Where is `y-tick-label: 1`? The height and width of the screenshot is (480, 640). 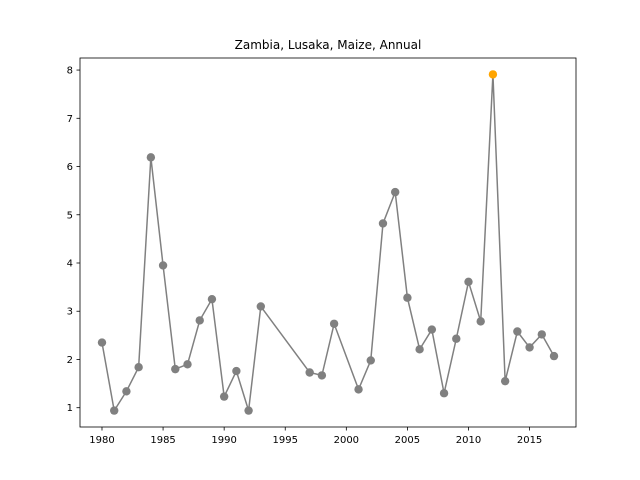
y-tick-label: 1 is located at coordinates (70, 408).